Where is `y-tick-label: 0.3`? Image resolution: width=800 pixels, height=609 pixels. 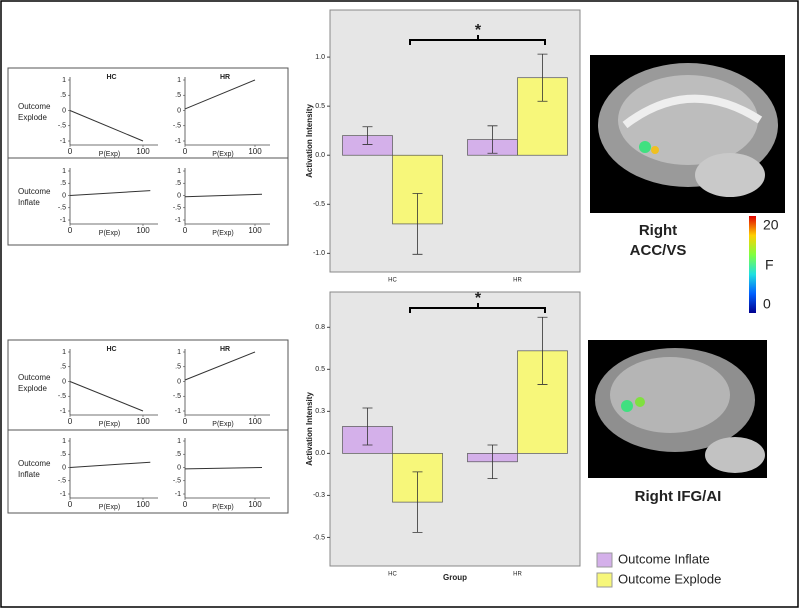
y-tick-label: 0.3 is located at coordinates (320, 411).